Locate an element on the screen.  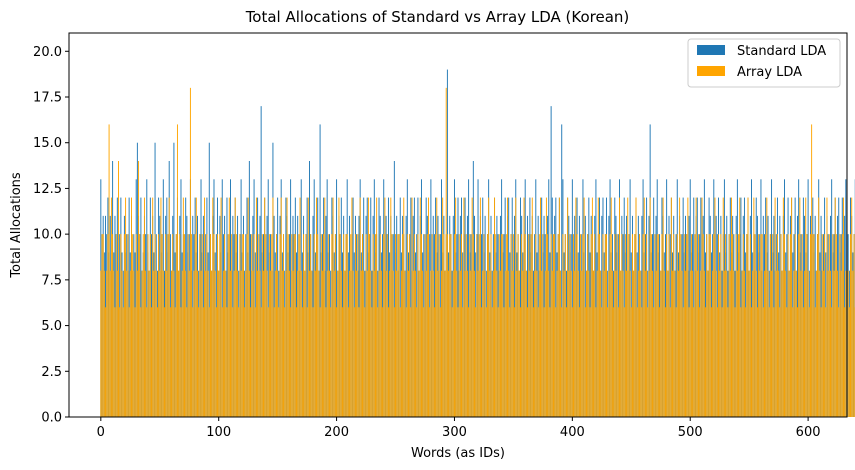
legend-swatch-array-lda is located at coordinates (711, 71).